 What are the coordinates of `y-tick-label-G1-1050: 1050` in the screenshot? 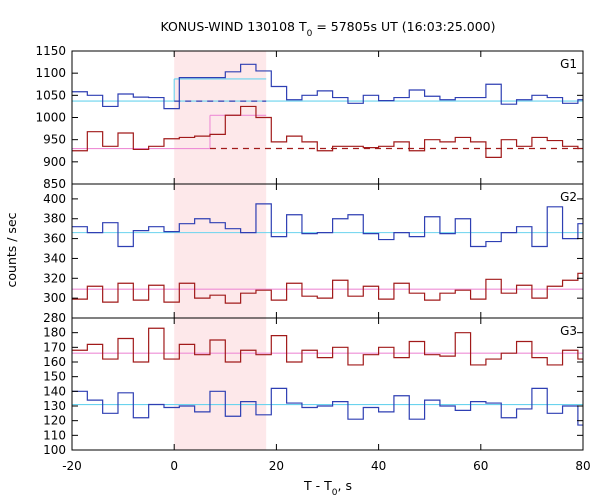 It's located at (50, 95).